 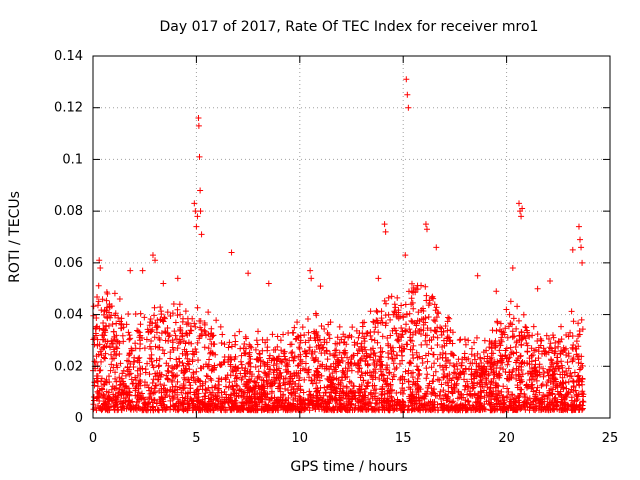 What do you see at coordinates (196, 438) in the screenshot?
I see `x-tick-label: 5` at bounding box center [196, 438].